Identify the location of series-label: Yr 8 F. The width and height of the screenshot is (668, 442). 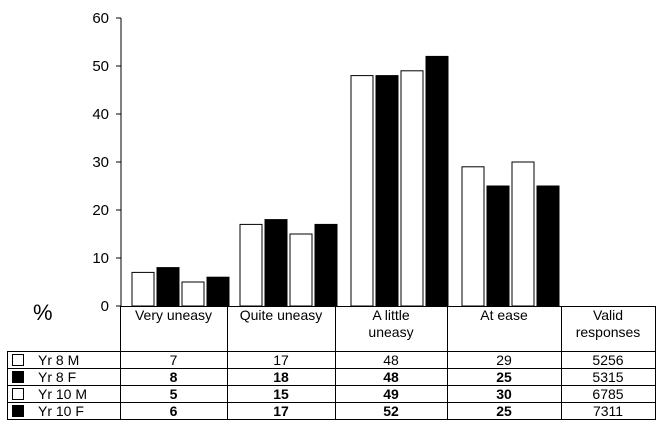
(64, 377).